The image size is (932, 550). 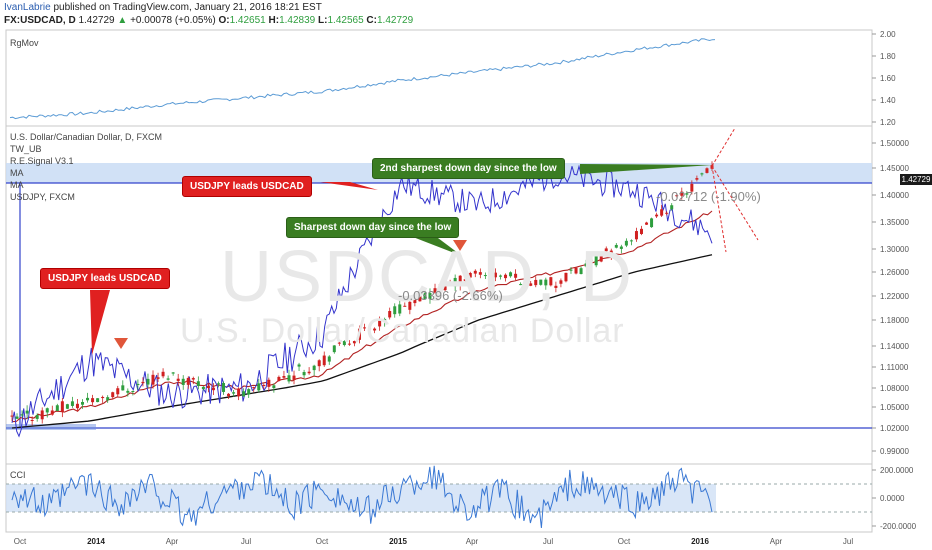 I want to click on cci-line, so click(x=362, y=496).